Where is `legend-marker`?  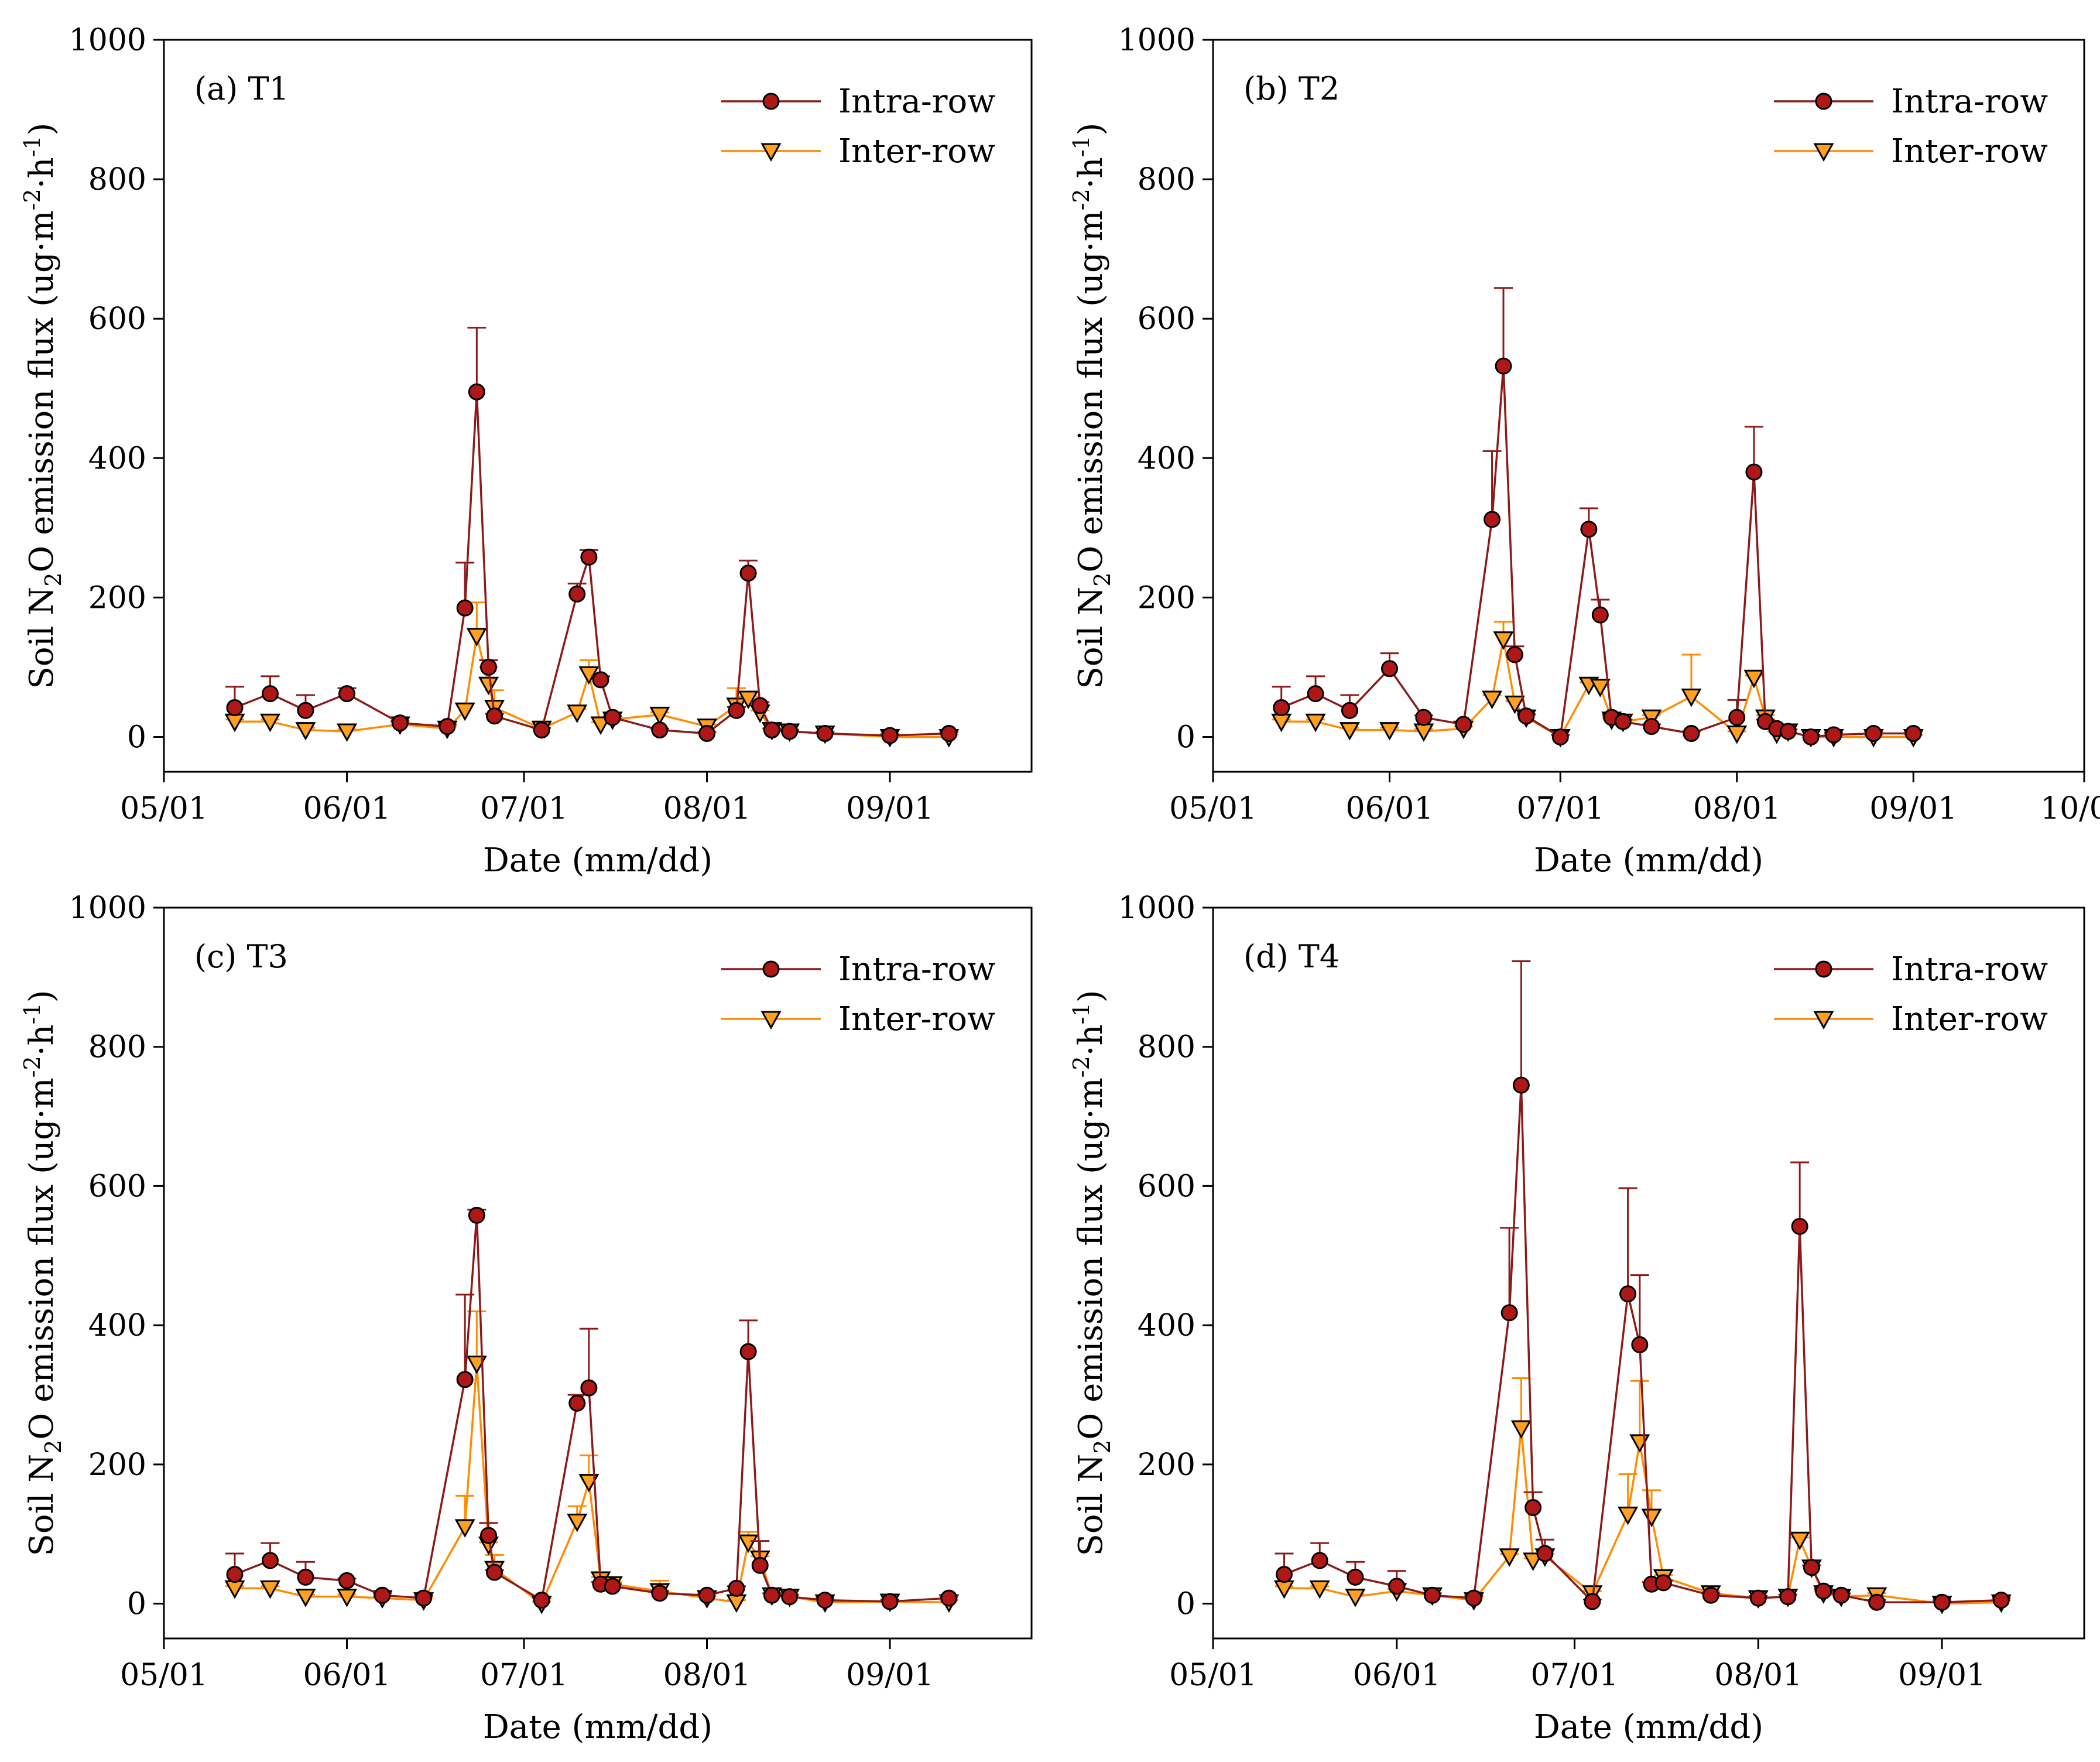 legend-marker is located at coordinates (1823, 1021).